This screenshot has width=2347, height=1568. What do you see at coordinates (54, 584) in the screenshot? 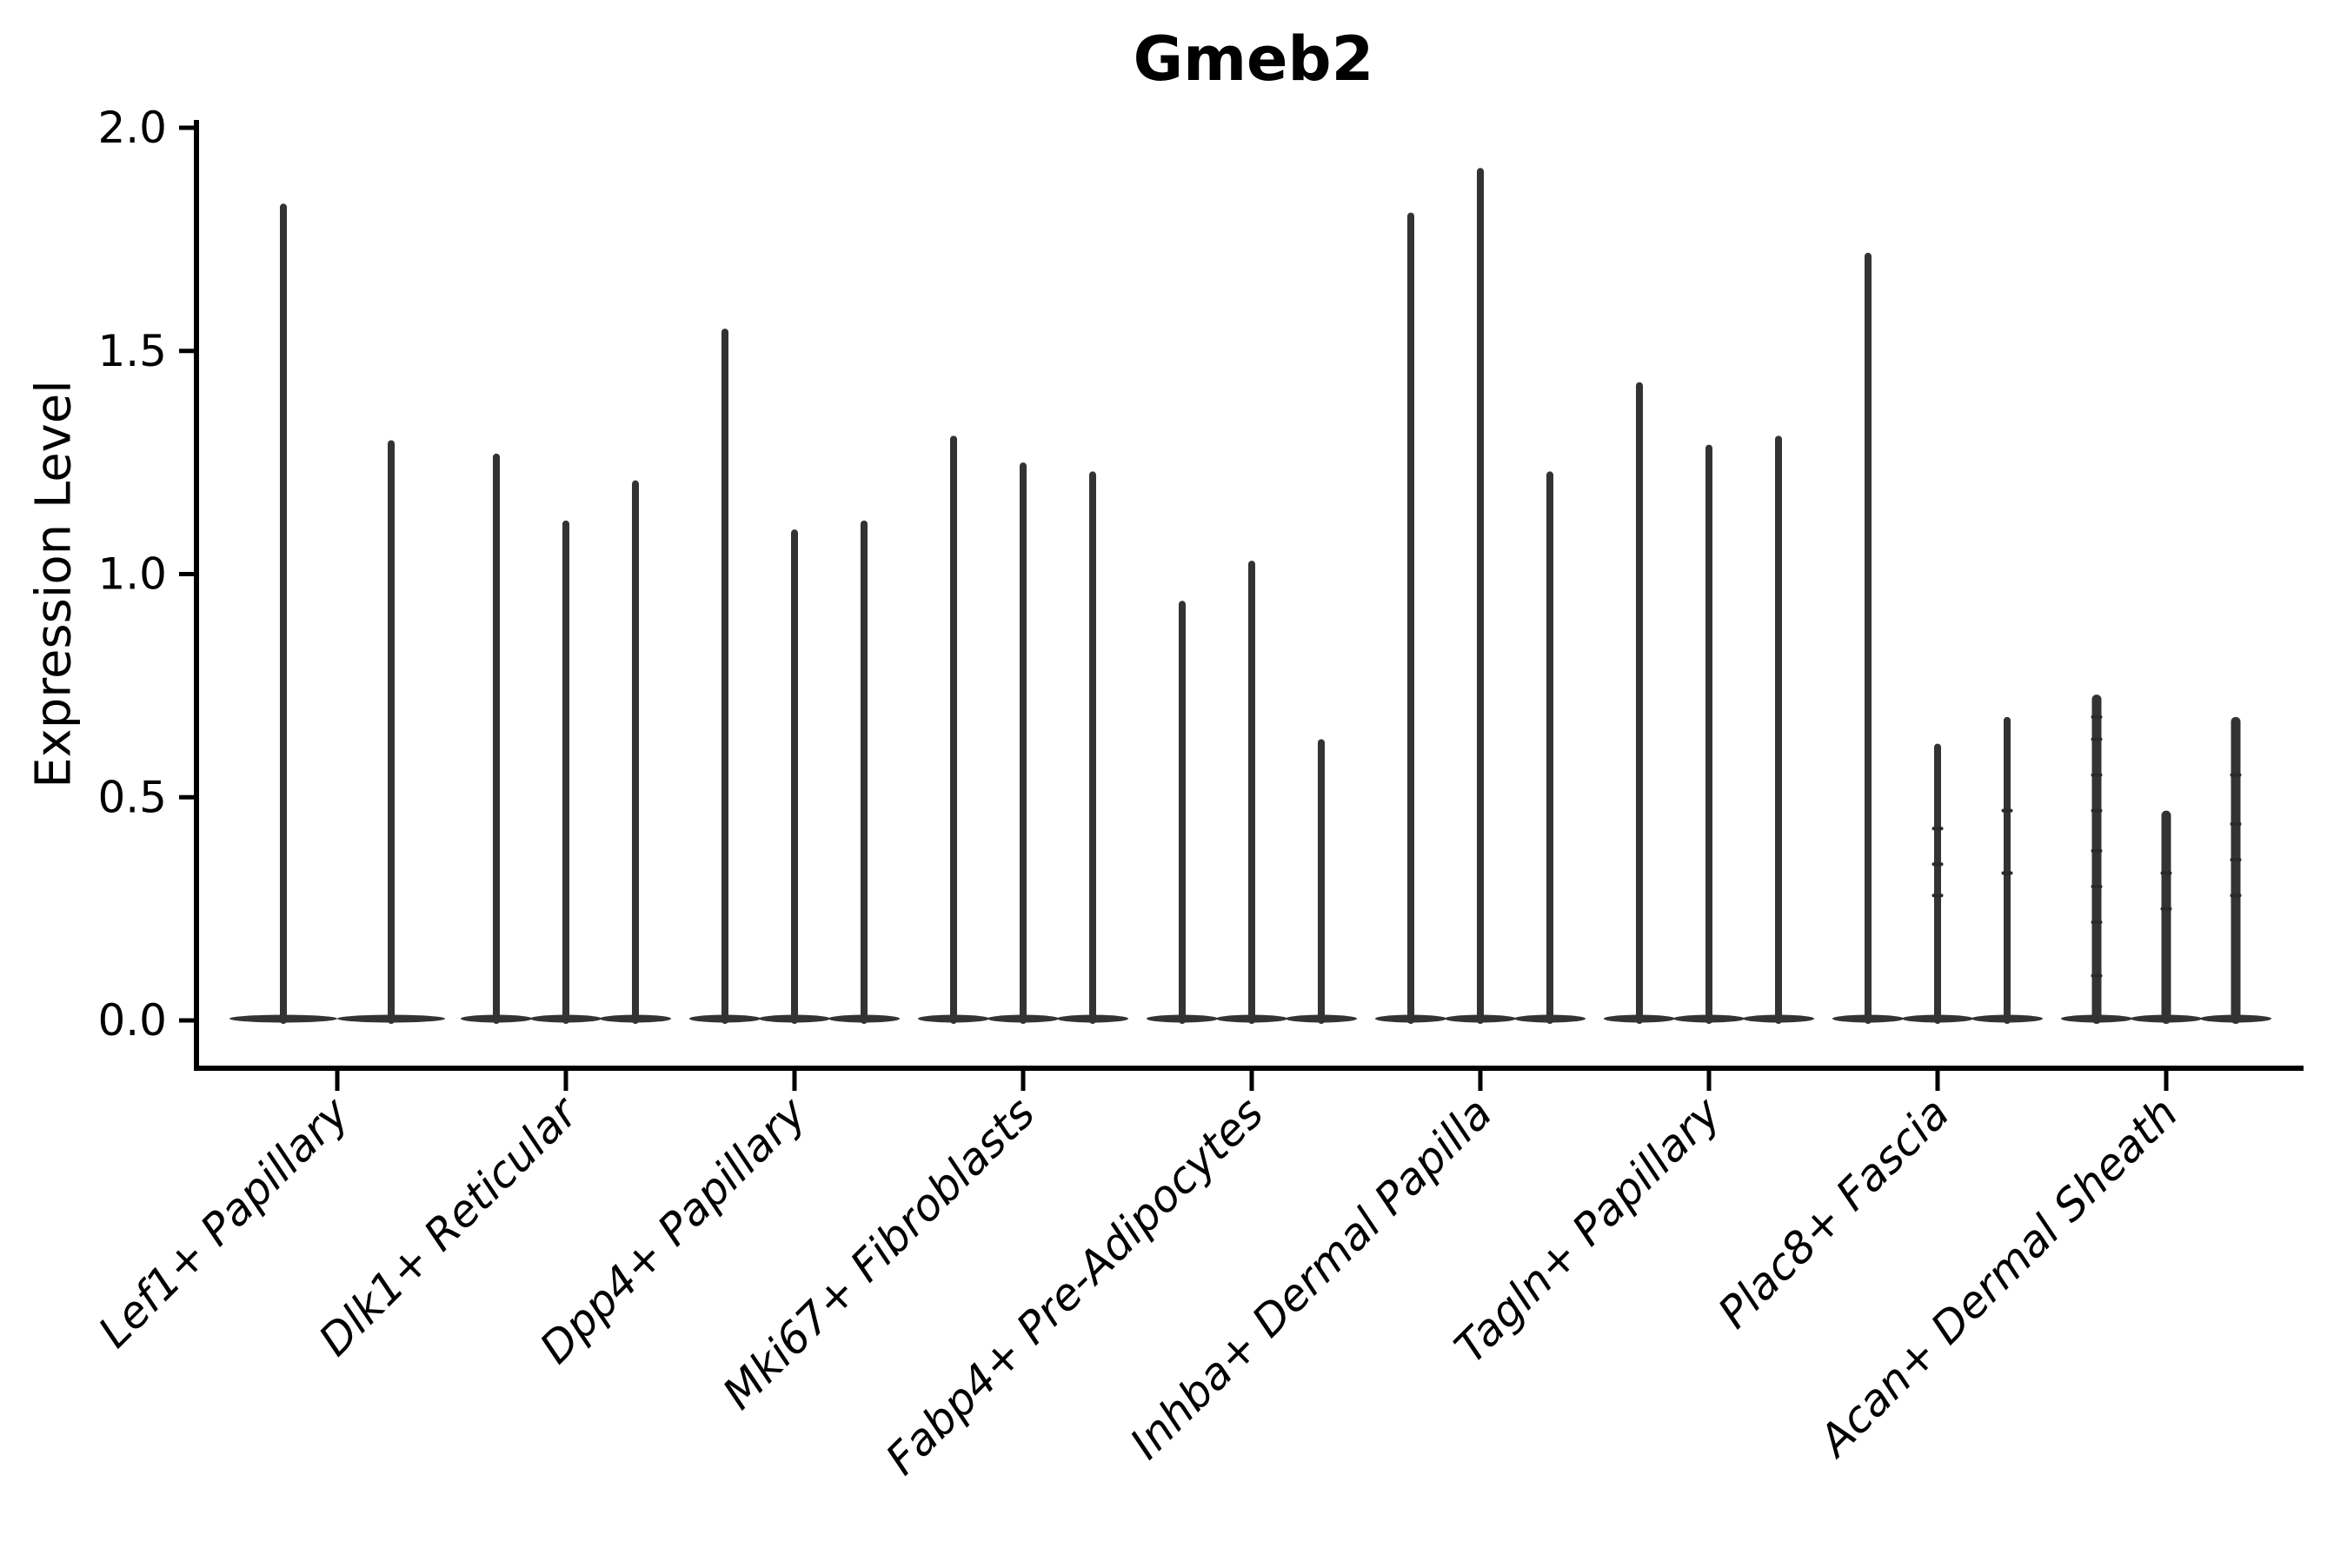
I see `y-axis-label: Expression Level` at bounding box center [54, 584].